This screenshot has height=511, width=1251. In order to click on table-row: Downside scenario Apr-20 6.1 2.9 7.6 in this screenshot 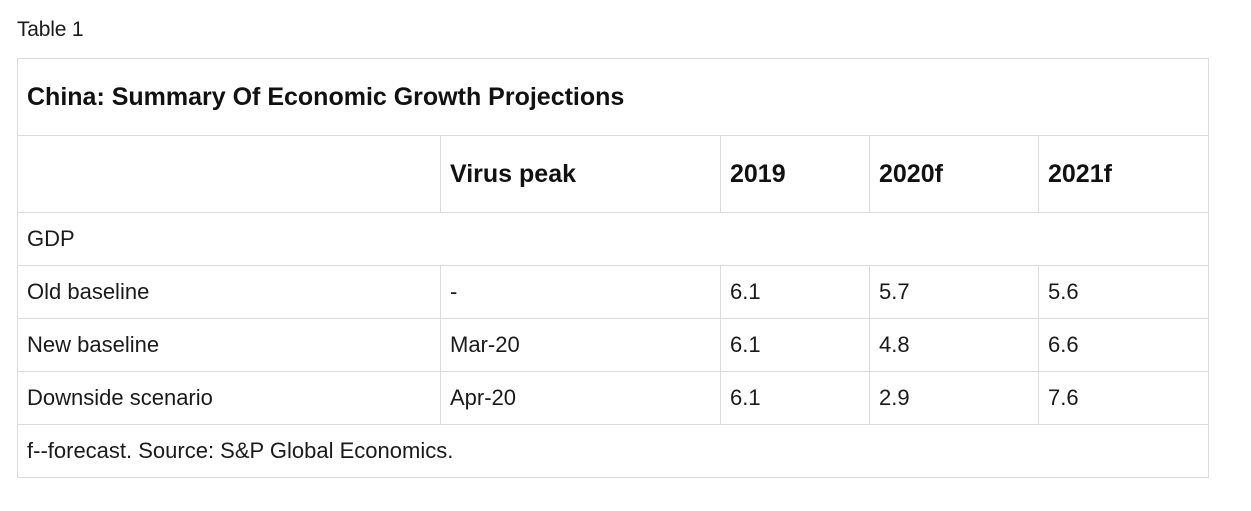, I will do `click(613, 398)`.